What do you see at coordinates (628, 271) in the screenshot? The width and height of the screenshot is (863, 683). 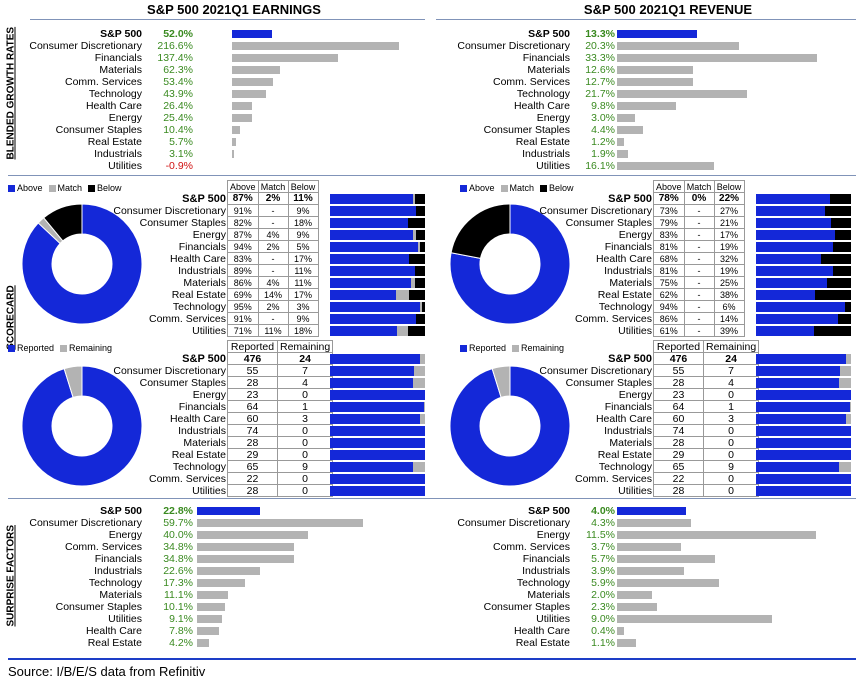 I see `revenue_scorecard-category-label: Industrials` at bounding box center [628, 271].